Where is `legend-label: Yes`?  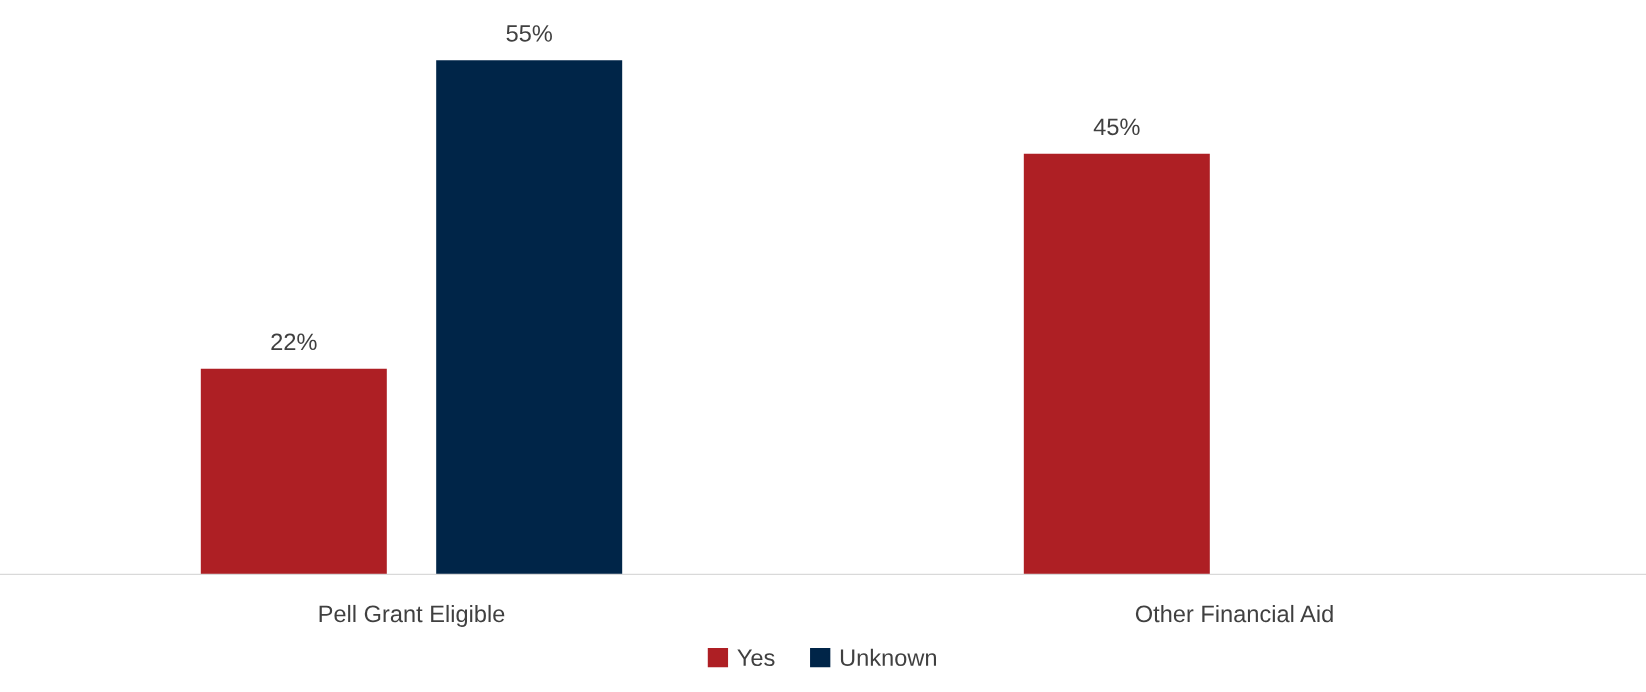
legend-label: Yes is located at coordinates (756, 658).